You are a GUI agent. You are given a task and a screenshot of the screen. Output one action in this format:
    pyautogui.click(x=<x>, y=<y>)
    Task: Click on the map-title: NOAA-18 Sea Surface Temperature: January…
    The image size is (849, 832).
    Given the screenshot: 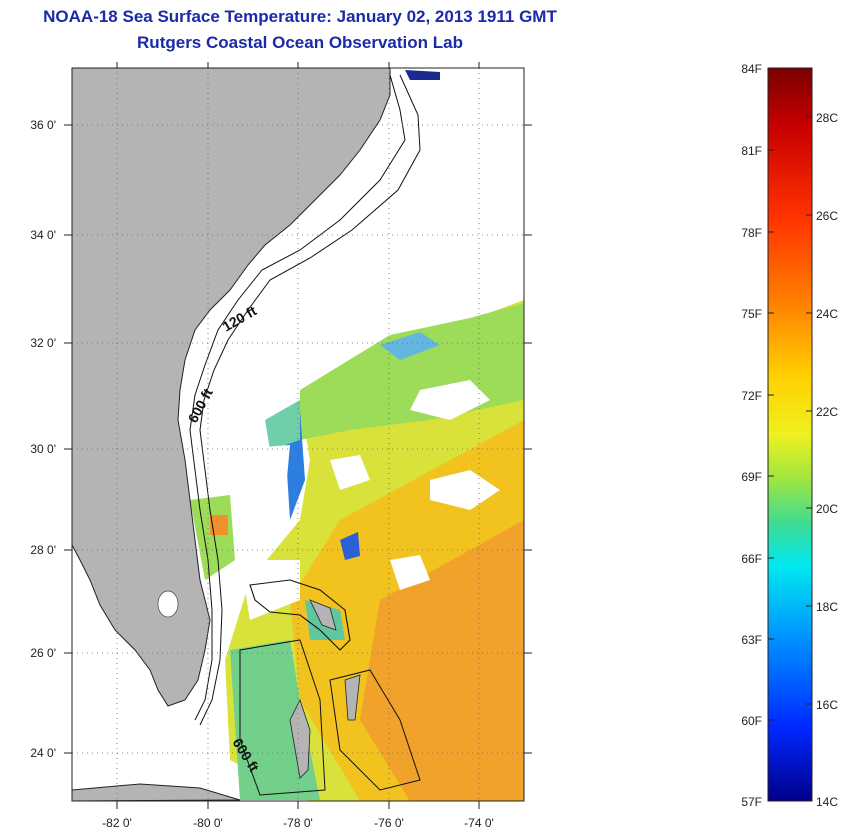 What is the action you would take?
    pyautogui.click(x=300, y=16)
    